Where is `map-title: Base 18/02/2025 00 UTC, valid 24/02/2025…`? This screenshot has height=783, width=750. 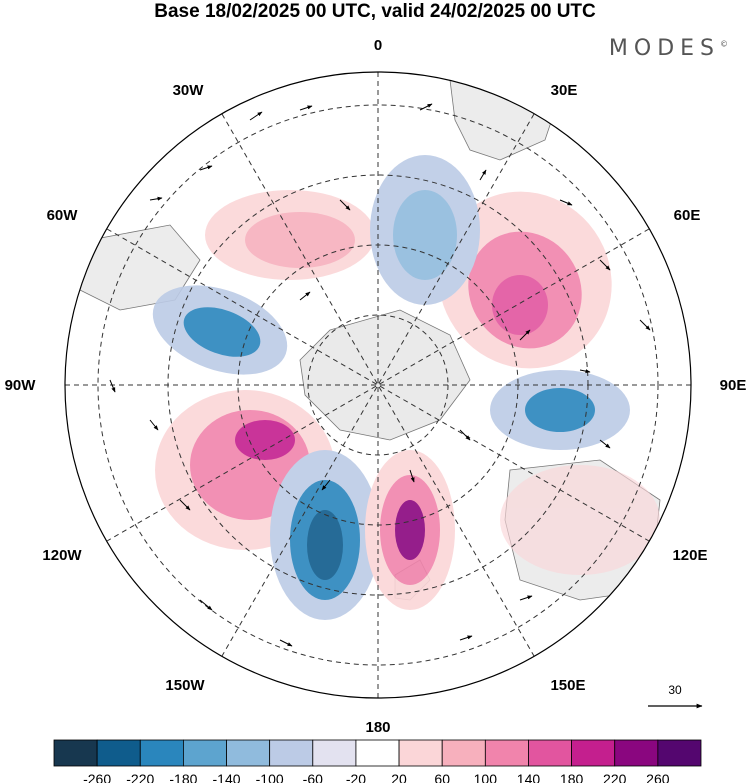
map-title: Base 18/02/2025 00 UTC, valid 24/02/2025… is located at coordinates (375, 11).